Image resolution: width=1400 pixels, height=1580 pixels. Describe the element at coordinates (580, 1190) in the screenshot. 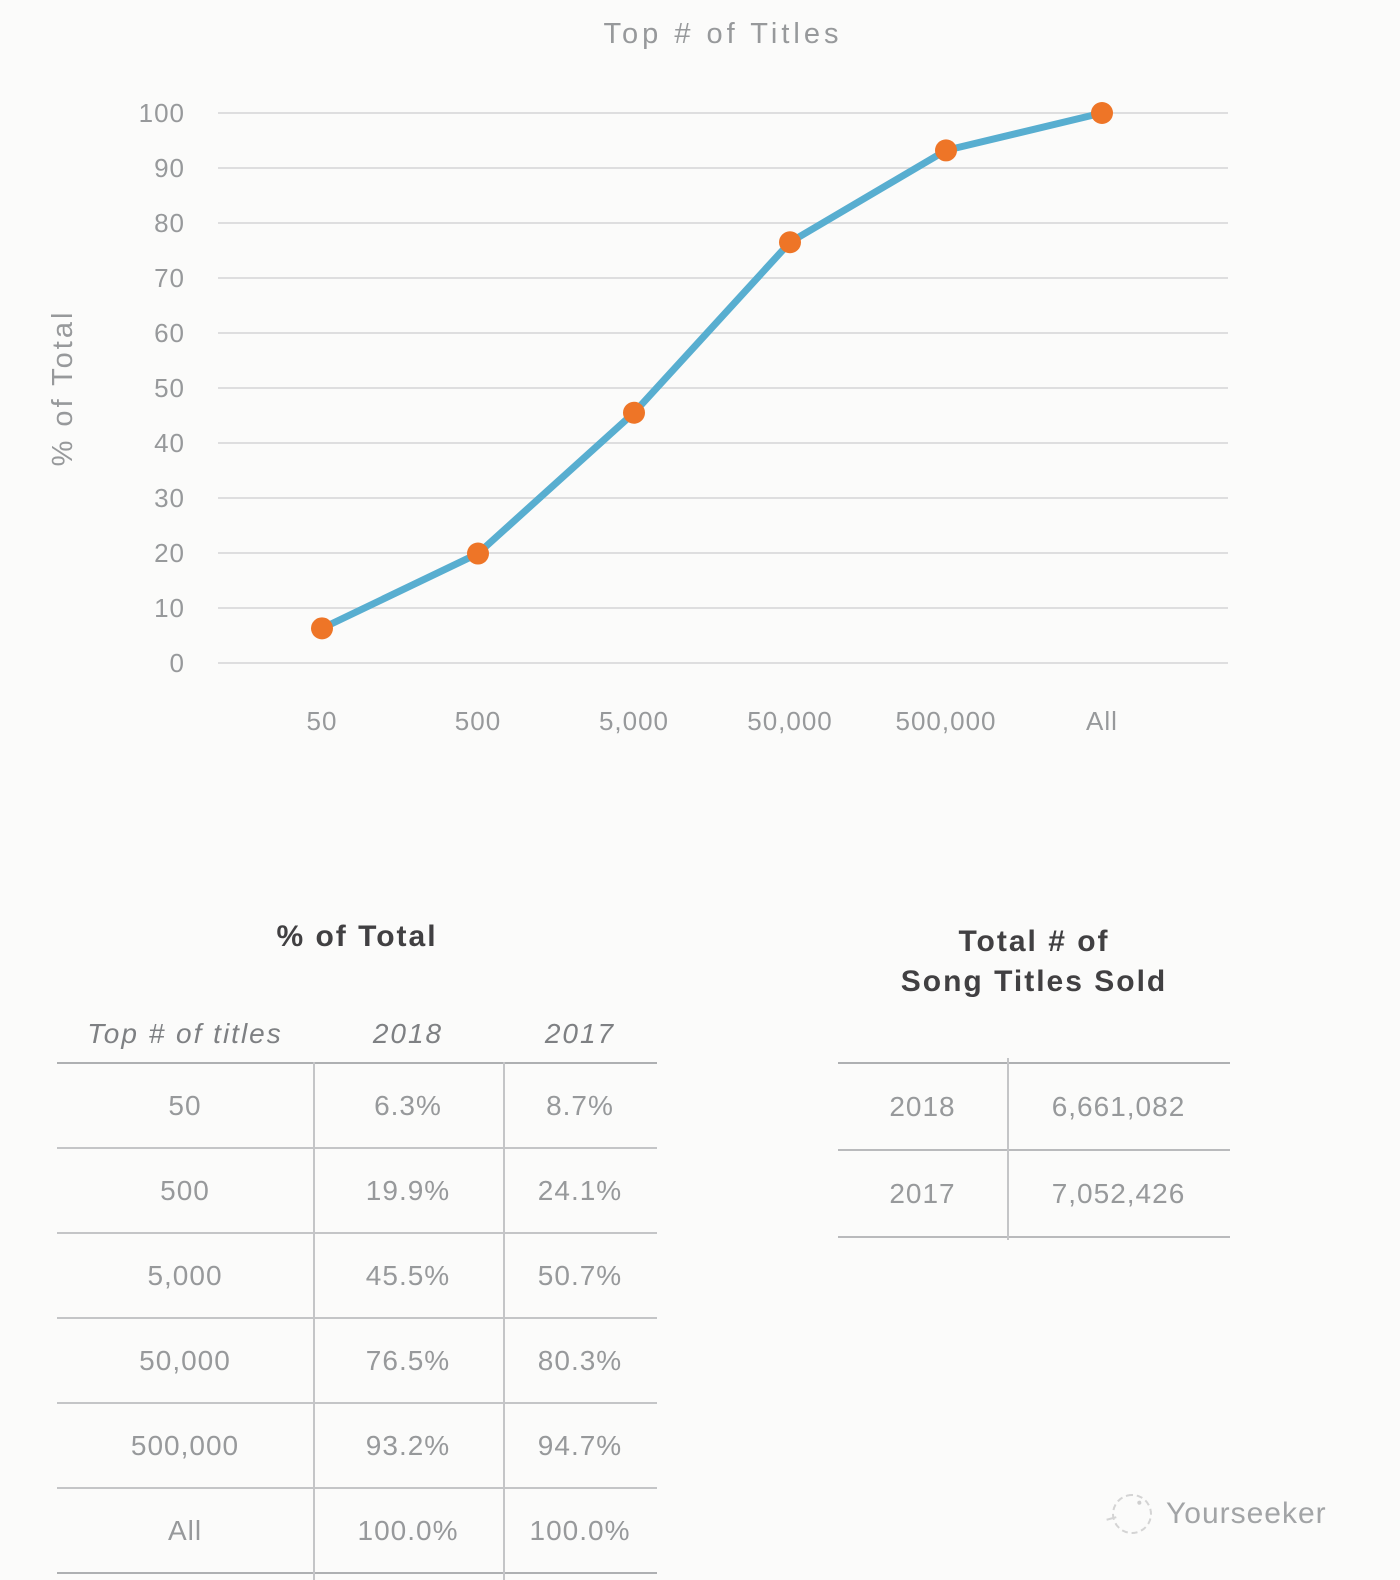

I see `table-cell: 24.1%` at that location.